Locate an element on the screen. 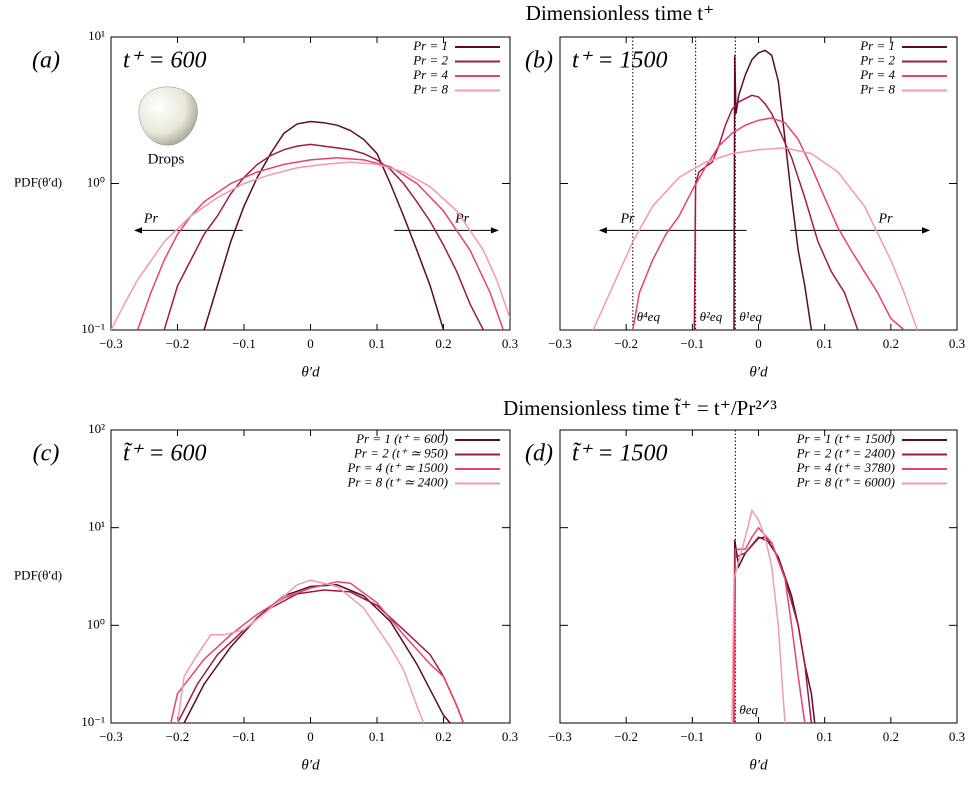 The image size is (970, 789). panel-annotation: t⁺ = 600 is located at coordinates (165, 61).